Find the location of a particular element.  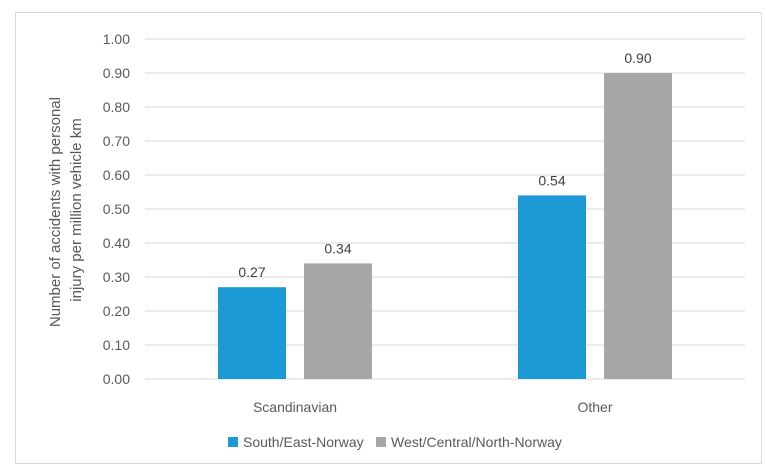

y-tick-label: 0.50 is located at coordinates (116, 209).